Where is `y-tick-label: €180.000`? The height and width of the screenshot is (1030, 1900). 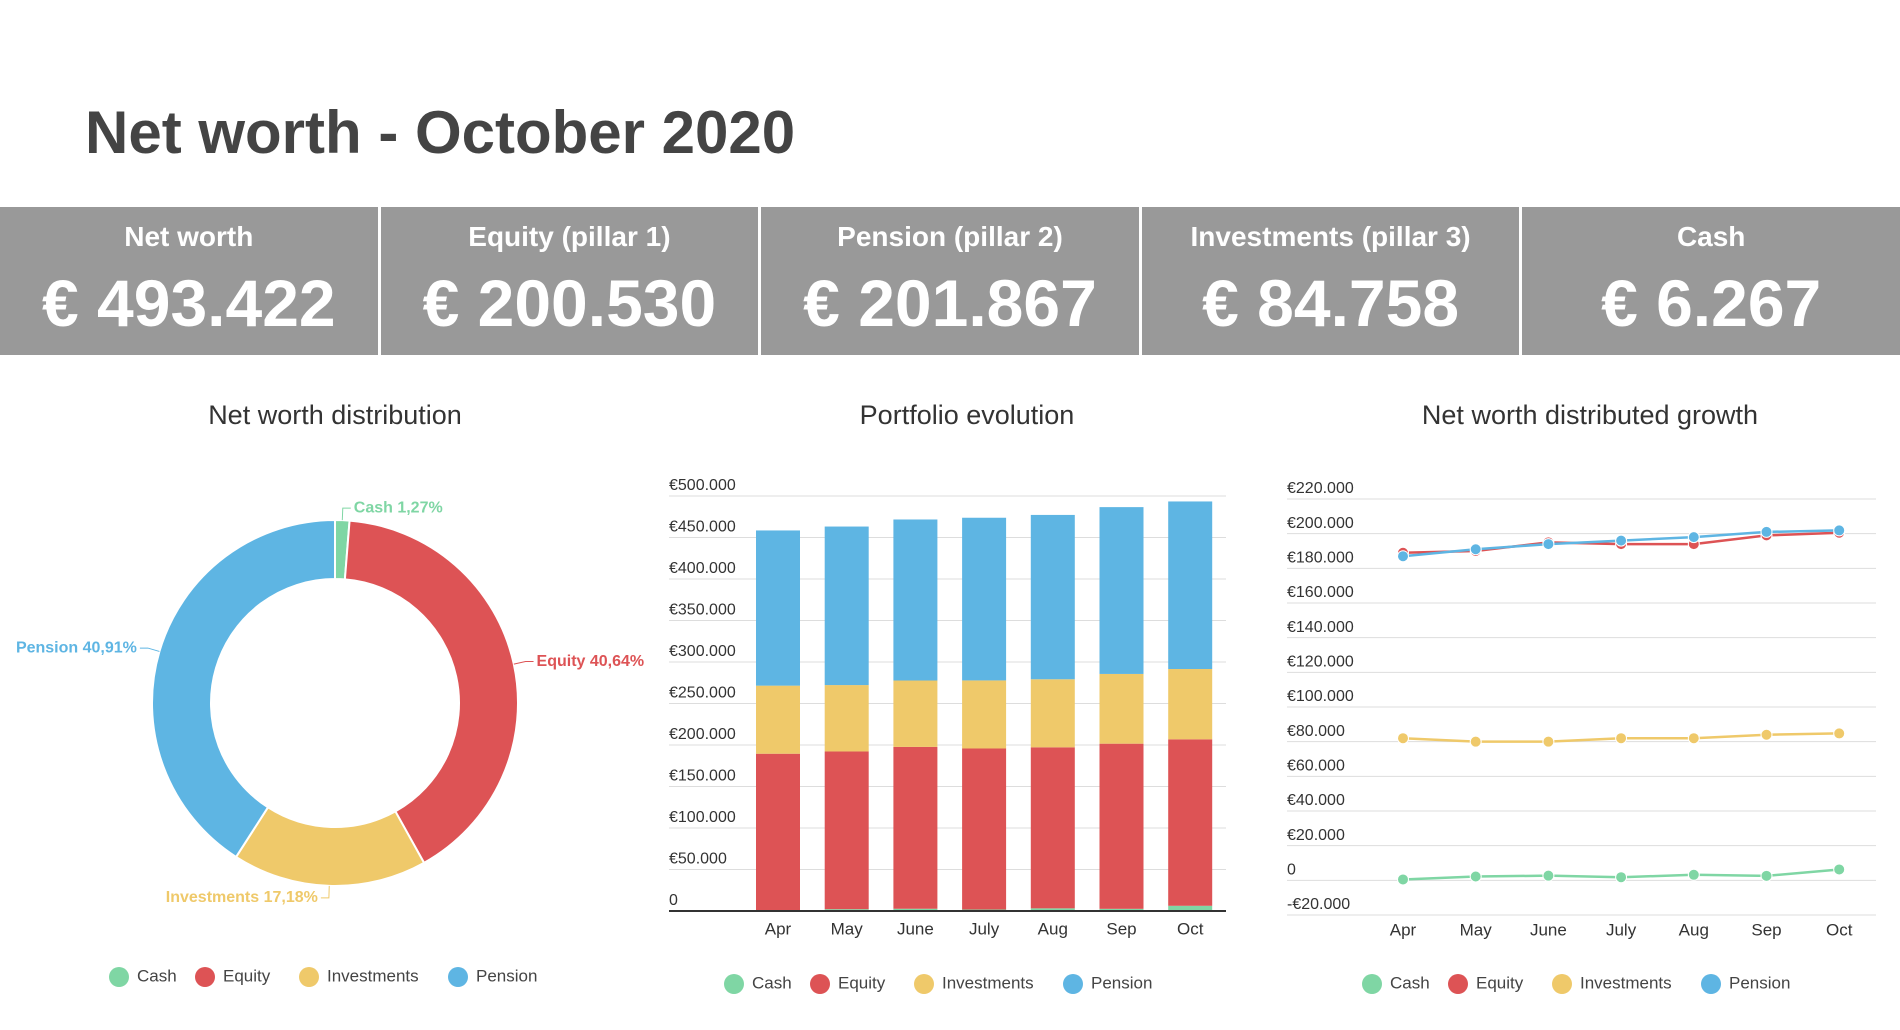
y-tick-label: €180.000 is located at coordinates (1320, 558).